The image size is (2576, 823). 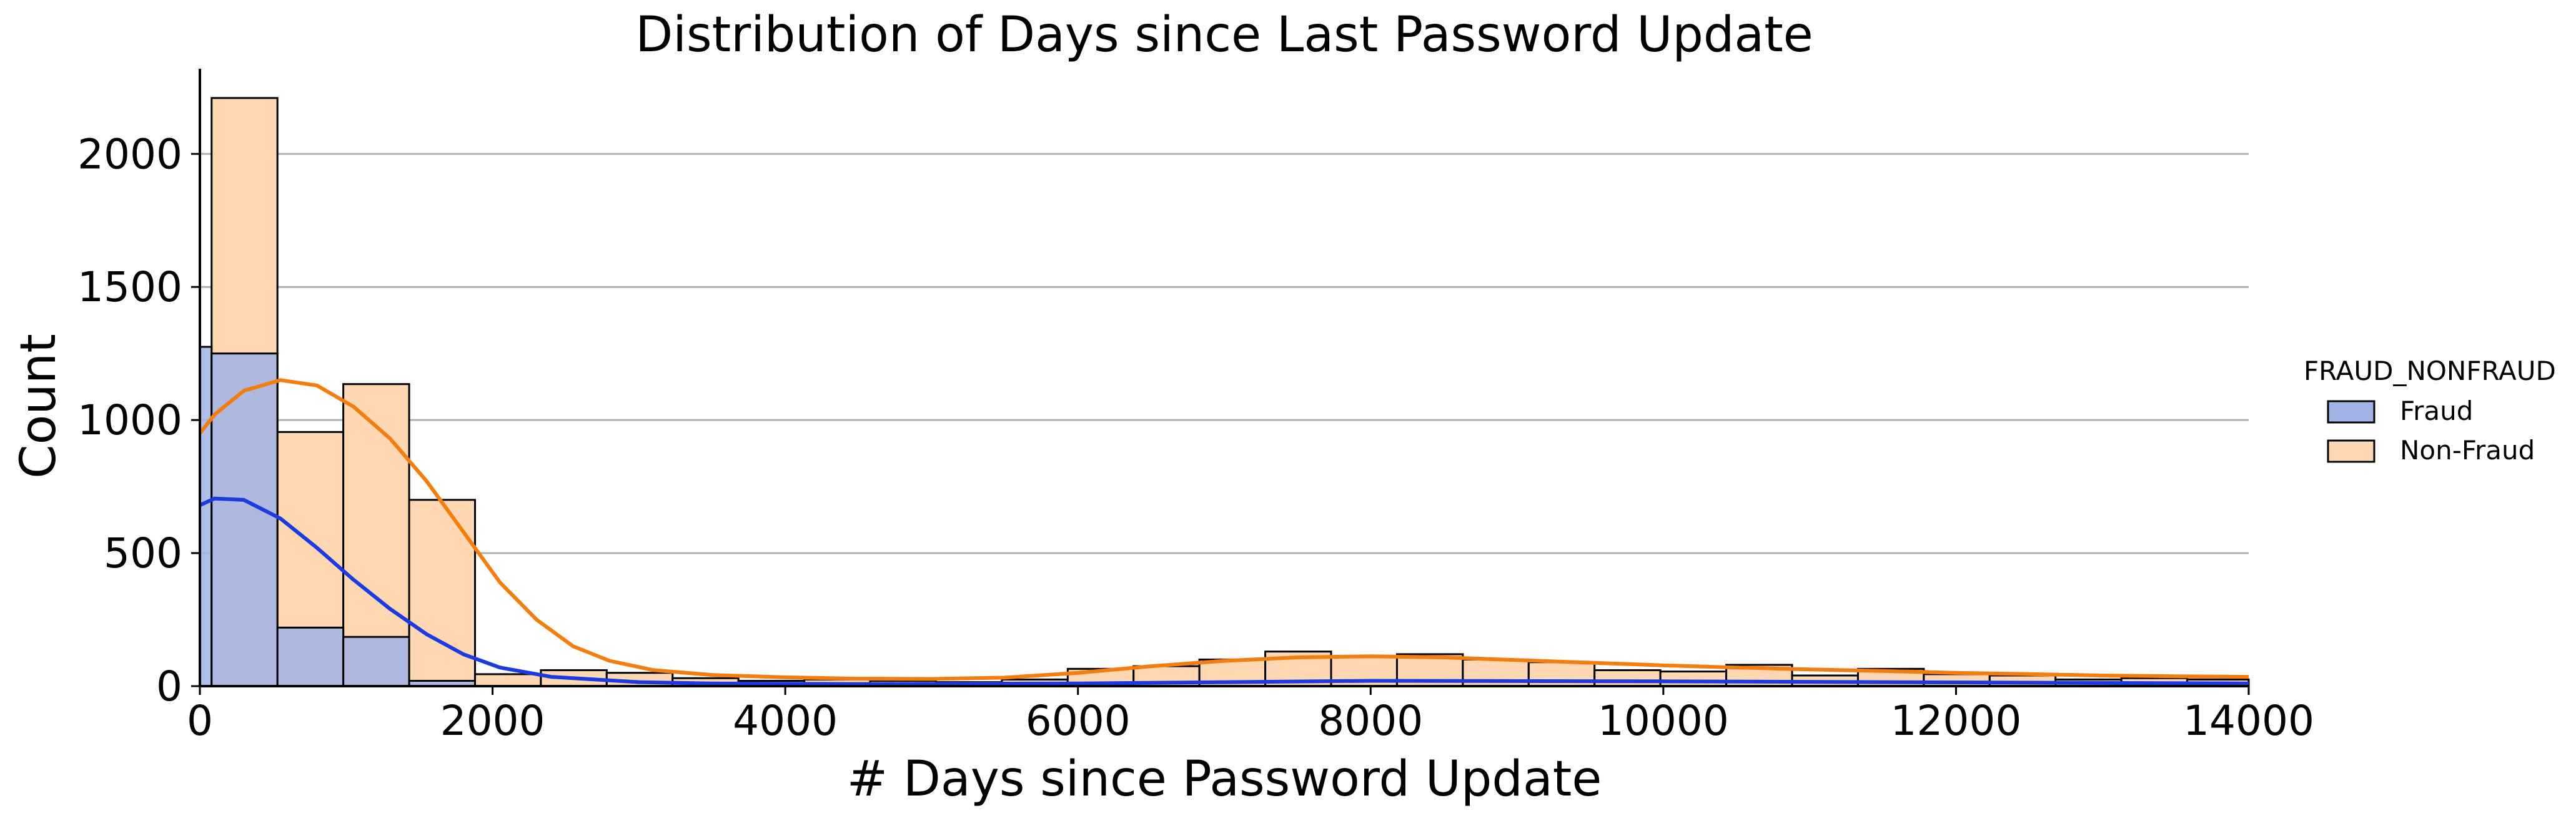 What do you see at coordinates (143, 553) in the screenshot?
I see `y-tick-label: 500` at bounding box center [143, 553].